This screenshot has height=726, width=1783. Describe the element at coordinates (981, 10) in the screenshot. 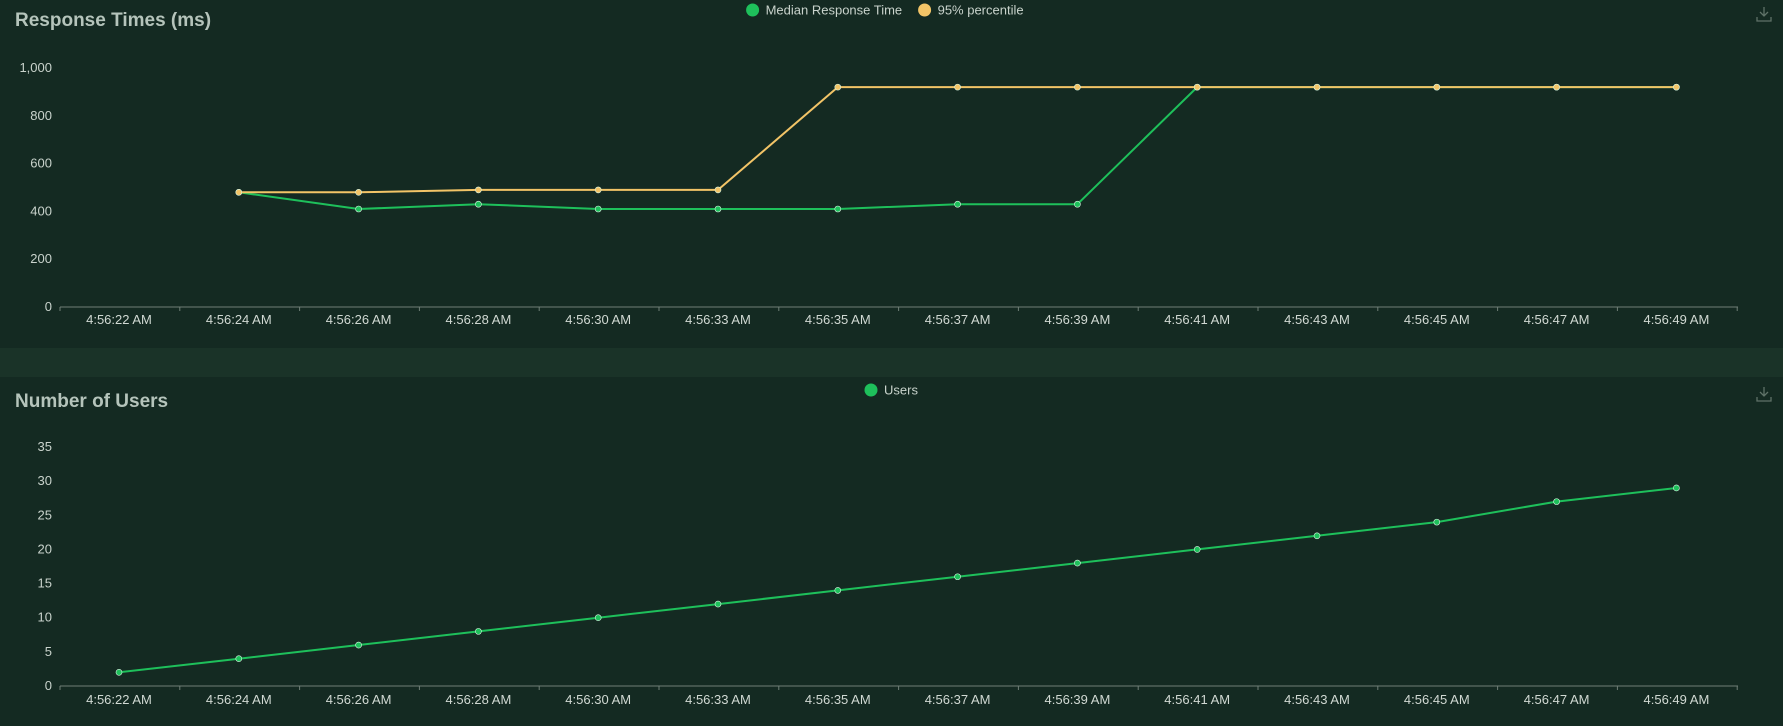

I see `legend-label: 95% percentile` at that location.